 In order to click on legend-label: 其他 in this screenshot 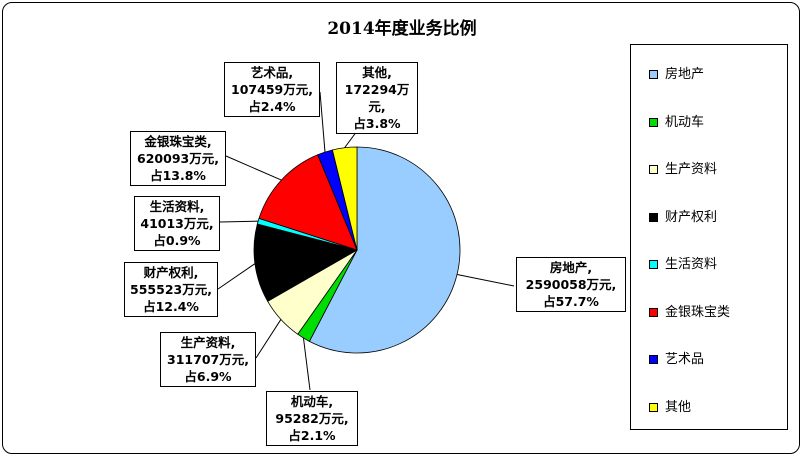, I will do `click(678, 407)`.